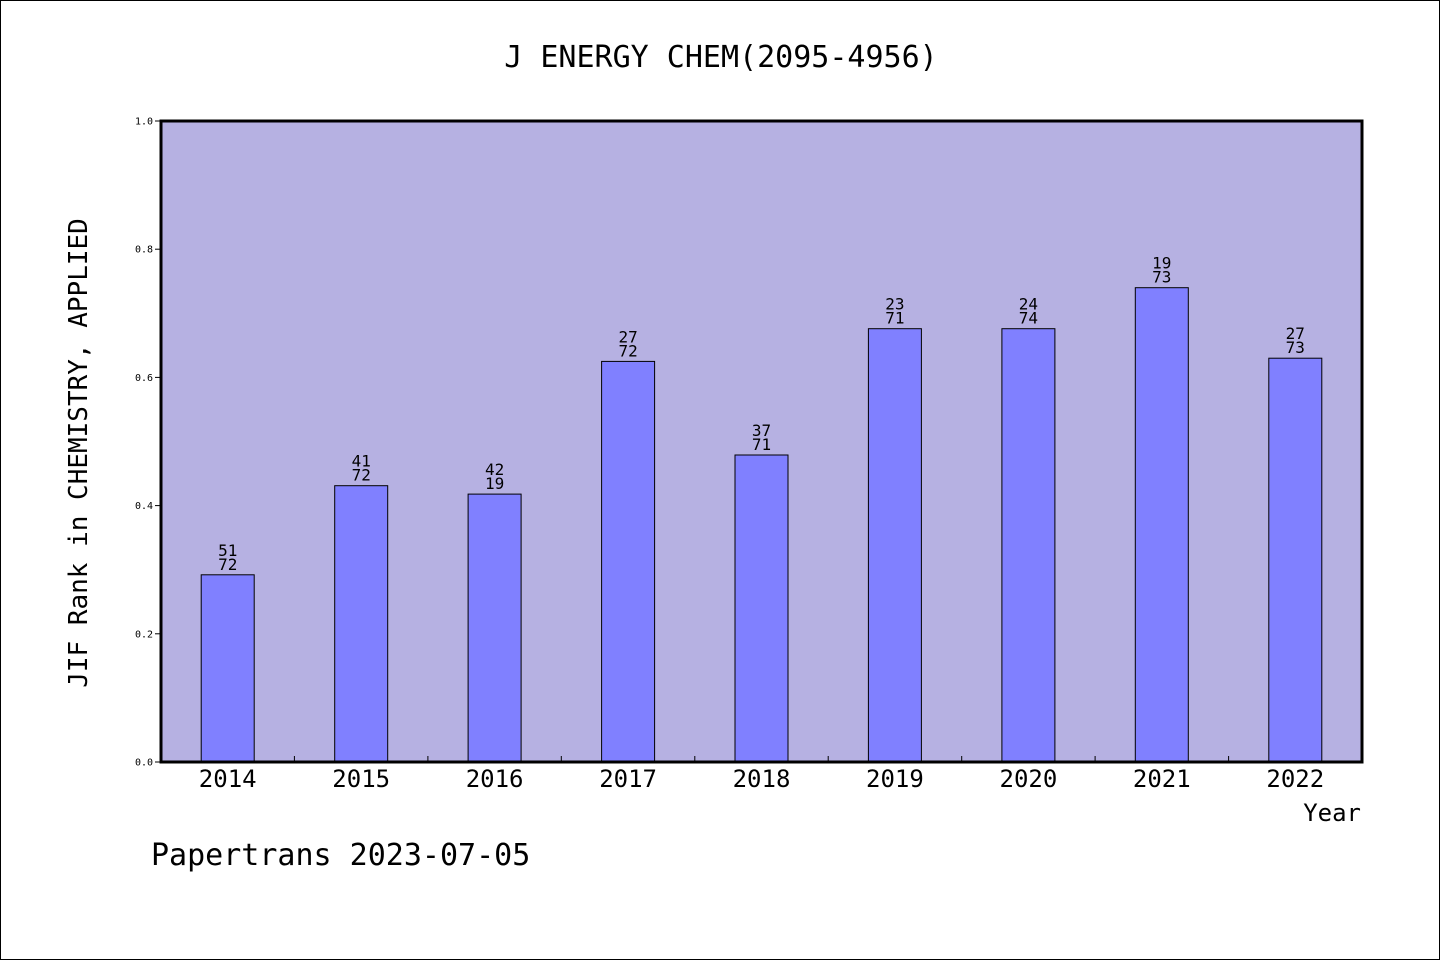 This screenshot has width=1440, height=961. Describe the element at coordinates (227, 668) in the screenshot. I see `bar-2014` at that location.